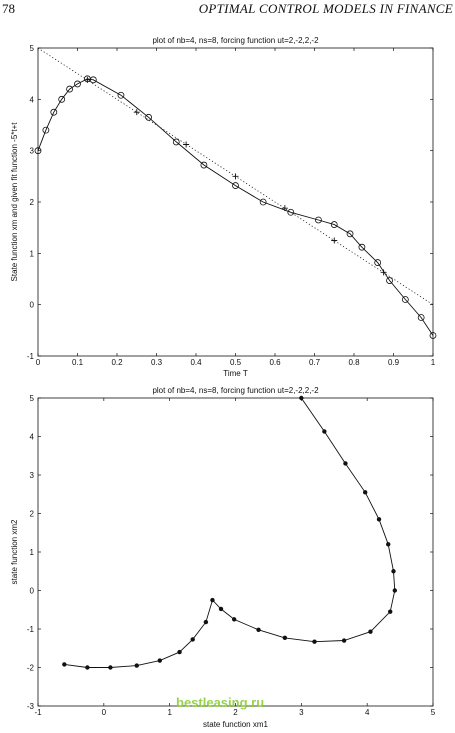  Describe the element at coordinates (235, 712) in the screenshot. I see `x-tick-label: 2` at that location.